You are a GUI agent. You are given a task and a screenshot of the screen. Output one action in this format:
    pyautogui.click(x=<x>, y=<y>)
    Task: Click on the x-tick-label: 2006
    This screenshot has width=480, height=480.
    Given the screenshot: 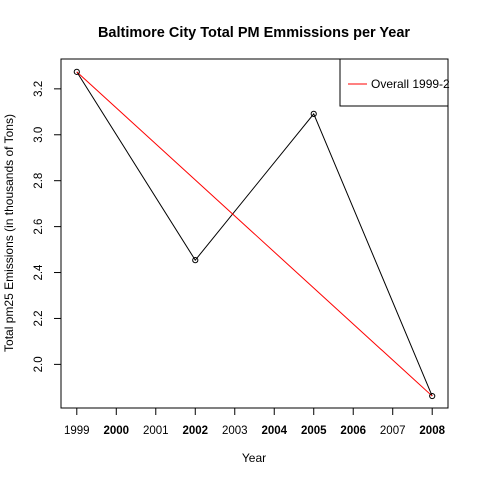 What is the action you would take?
    pyautogui.click(x=353, y=431)
    